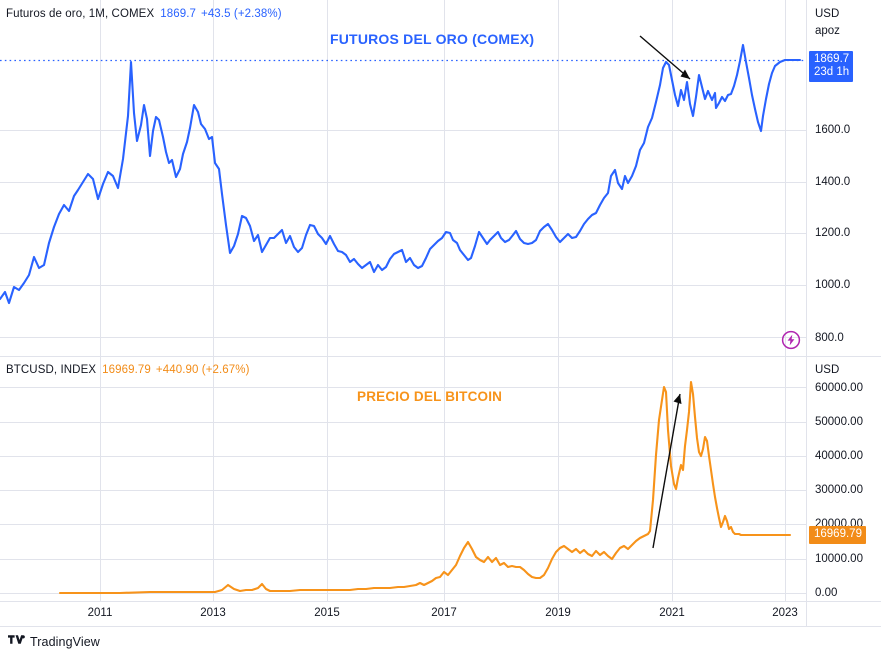 This screenshot has height=663, width=881. I want to click on gold-symbol-label: Futuros de oro, 1M, COMEX, so click(80, 14).